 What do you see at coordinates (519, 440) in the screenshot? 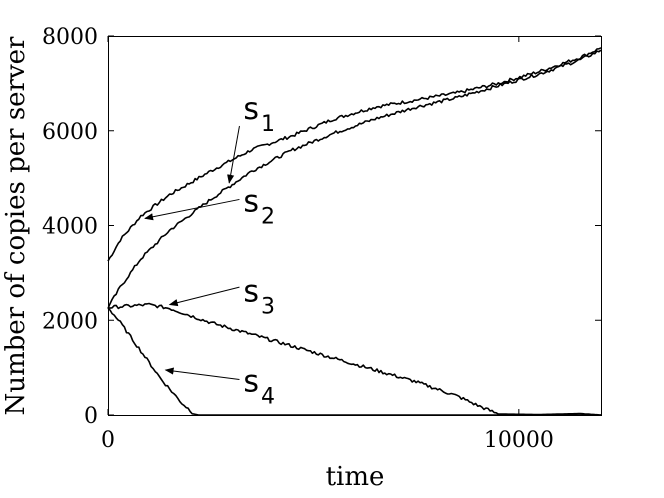
I see `x-tick-label: 10000` at bounding box center [519, 440].